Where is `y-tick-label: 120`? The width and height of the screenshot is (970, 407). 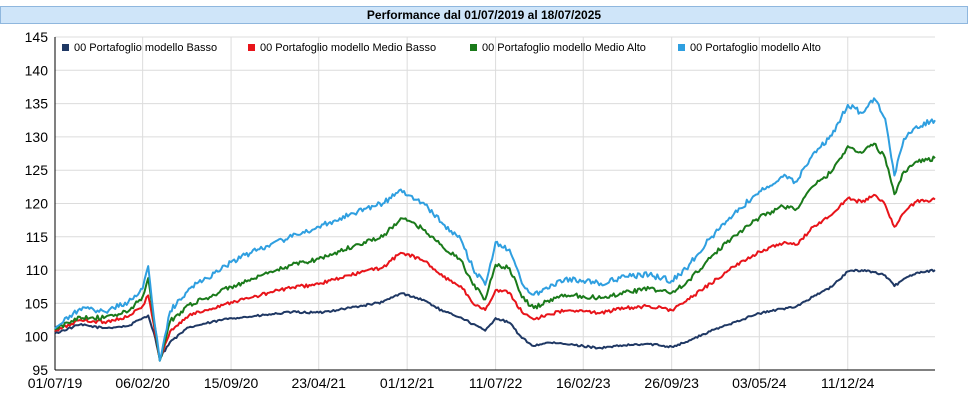 y-tick-label: 120 is located at coordinates (37, 204).